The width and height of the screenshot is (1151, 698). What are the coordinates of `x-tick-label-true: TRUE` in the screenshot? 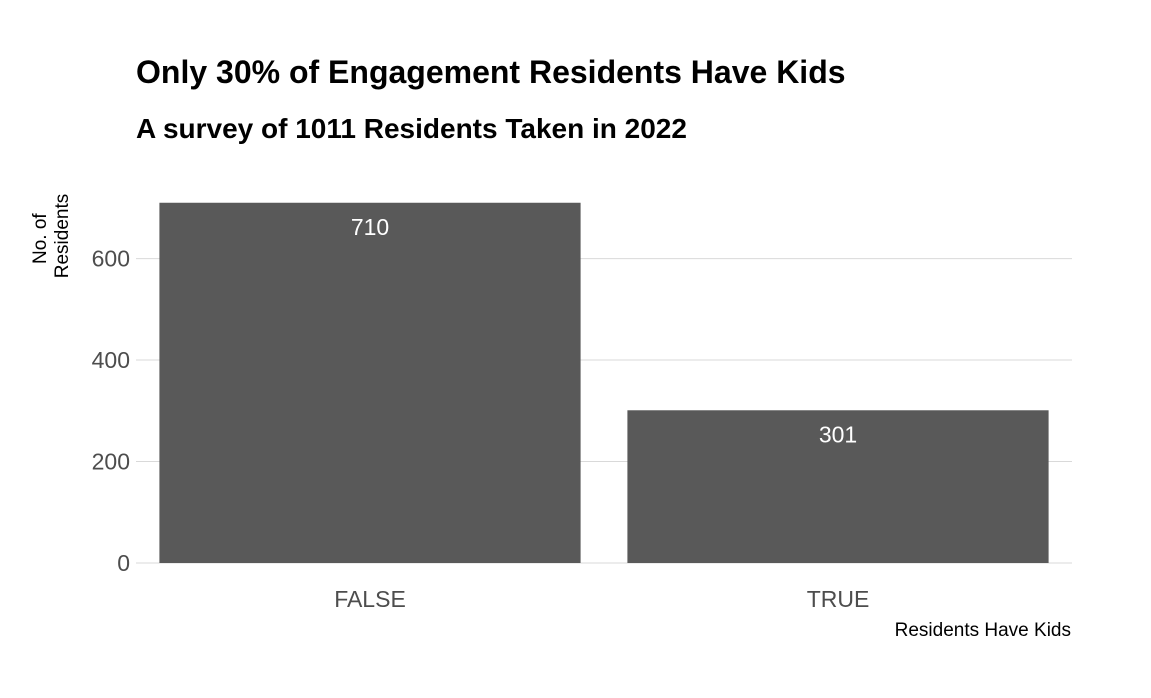 It's located at (838, 599).